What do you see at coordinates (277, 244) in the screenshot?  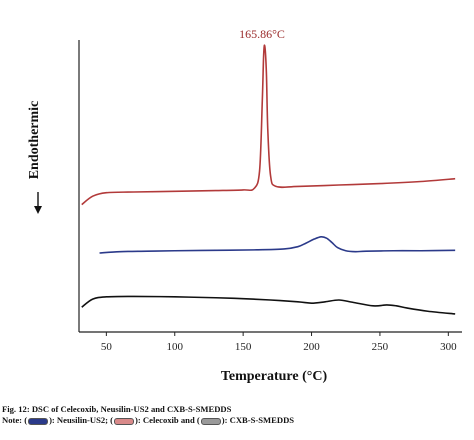 I see `series-line-neusilin-us2` at bounding box center [277, 244].